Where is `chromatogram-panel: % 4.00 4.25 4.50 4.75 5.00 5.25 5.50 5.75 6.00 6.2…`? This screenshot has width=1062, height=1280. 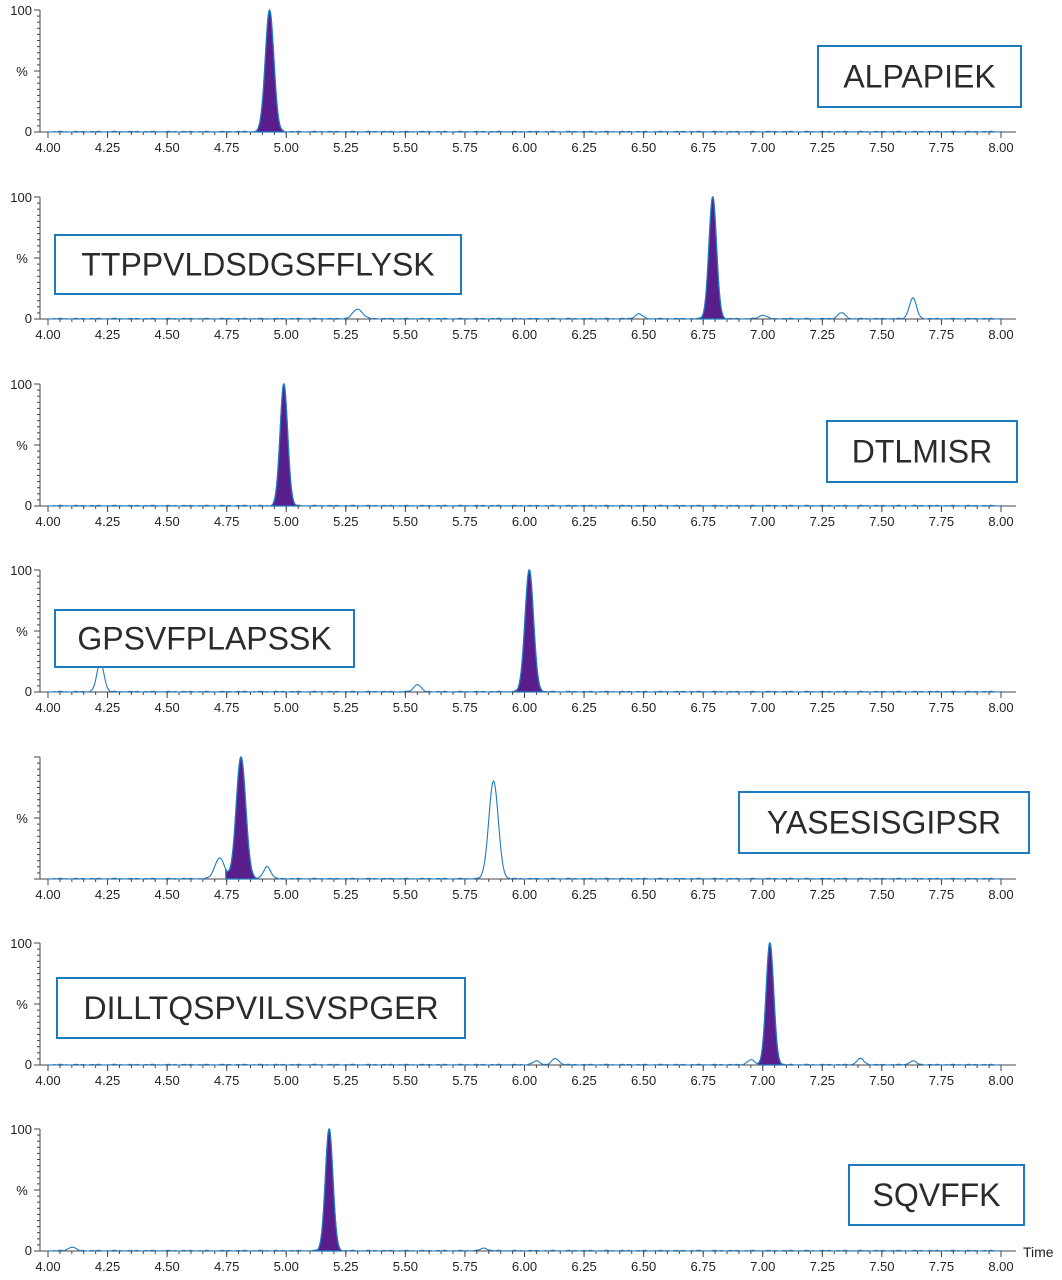 chromatogram-panel: % 4.00 4.25 4.50 4.75 5.00 5.25 5.50 5.75 6.00 6.2… is located at coordinates (523, 829).